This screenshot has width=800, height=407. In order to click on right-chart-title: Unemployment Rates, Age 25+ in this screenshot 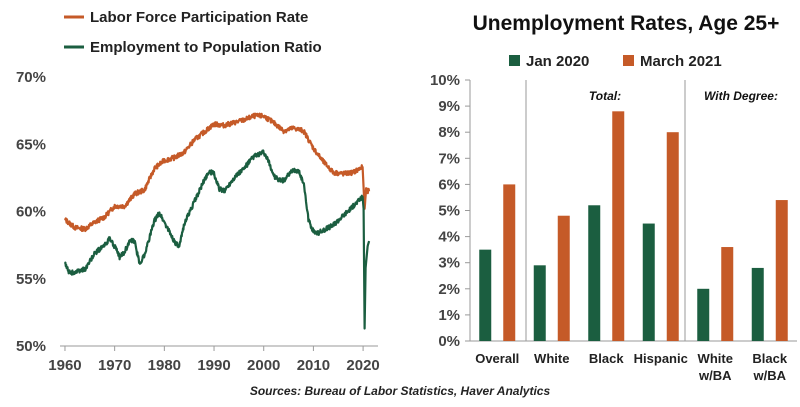, I will do `click(626, 23)`.